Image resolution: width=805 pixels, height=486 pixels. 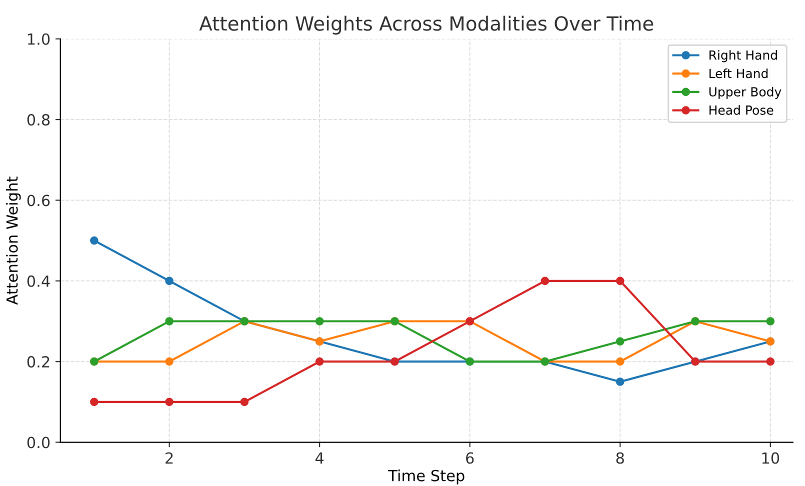 I want to click on x-tick-label: 10, so click(x=771, y=458).